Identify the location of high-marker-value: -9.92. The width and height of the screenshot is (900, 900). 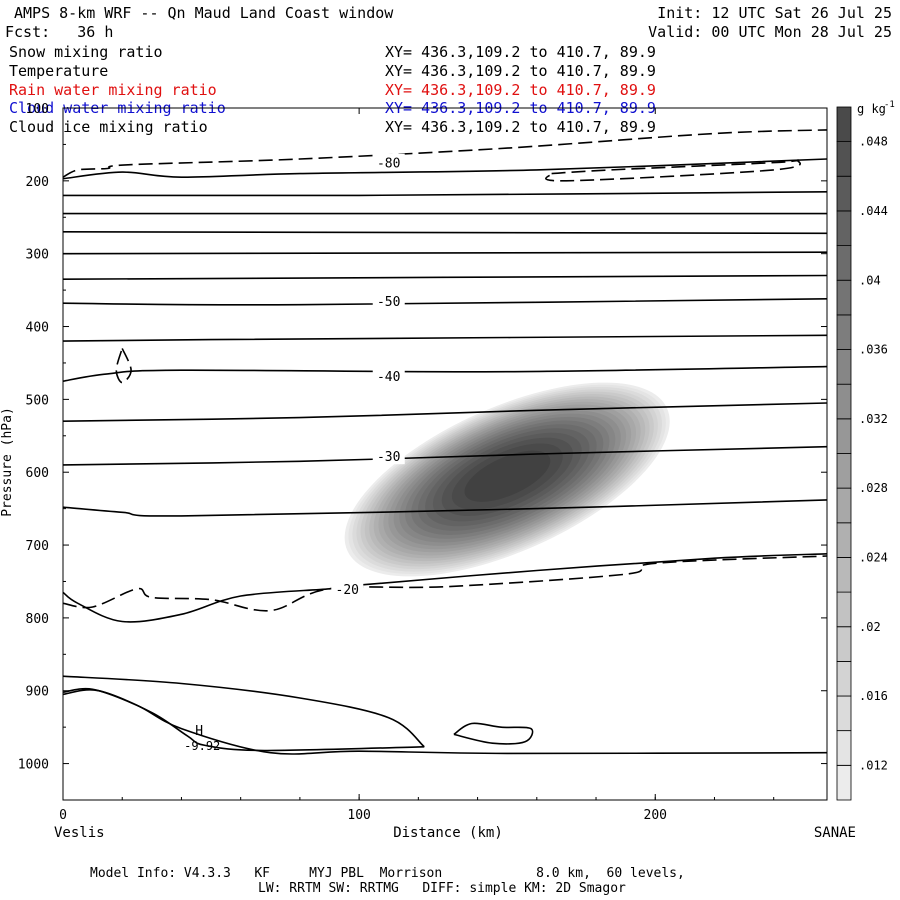
(202, 746).